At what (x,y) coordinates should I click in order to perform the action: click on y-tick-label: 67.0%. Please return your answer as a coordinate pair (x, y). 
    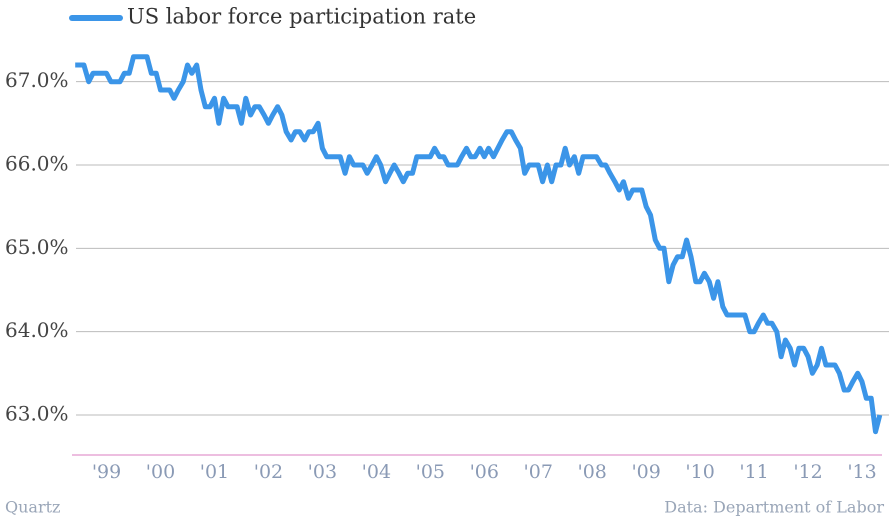
    Looking at the image, I should click on (37, 80).